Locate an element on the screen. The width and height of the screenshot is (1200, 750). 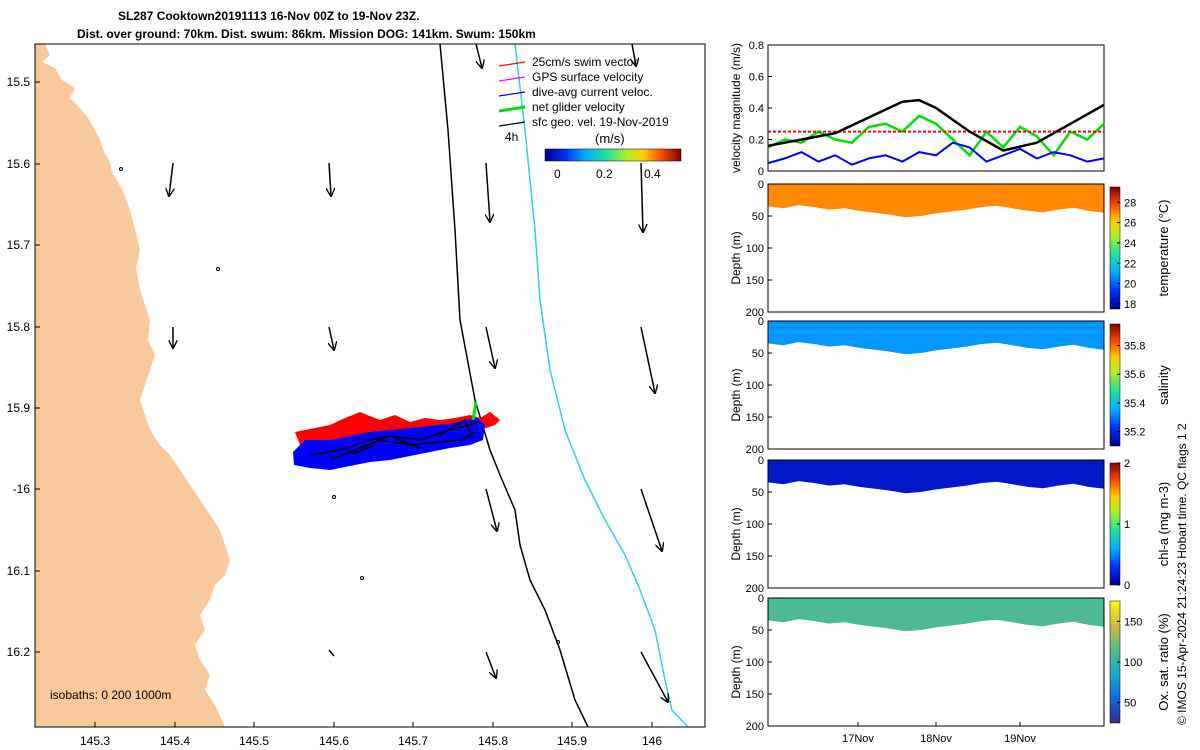
colorbar-tick-label: 50 is located at coordinates (1130, 704).